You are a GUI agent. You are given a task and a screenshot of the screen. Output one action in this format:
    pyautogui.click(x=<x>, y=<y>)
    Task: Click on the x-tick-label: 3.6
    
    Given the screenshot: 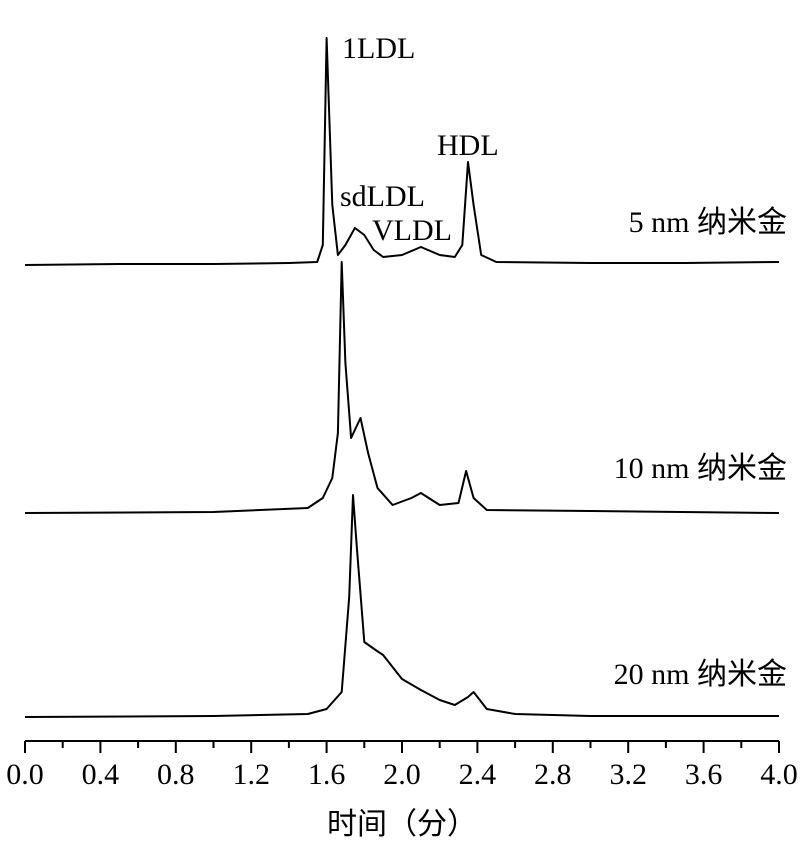 What is the action you would take?
    pyautogui.click(x=704, y=774)
    